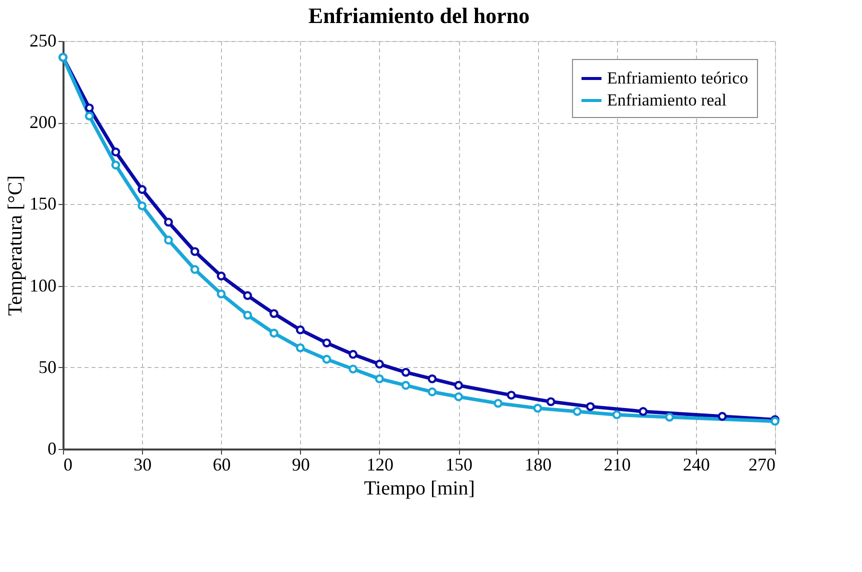 This screenshot has width=862, height=572. I want to click on x-tick-label: 150, so click(459, 464).